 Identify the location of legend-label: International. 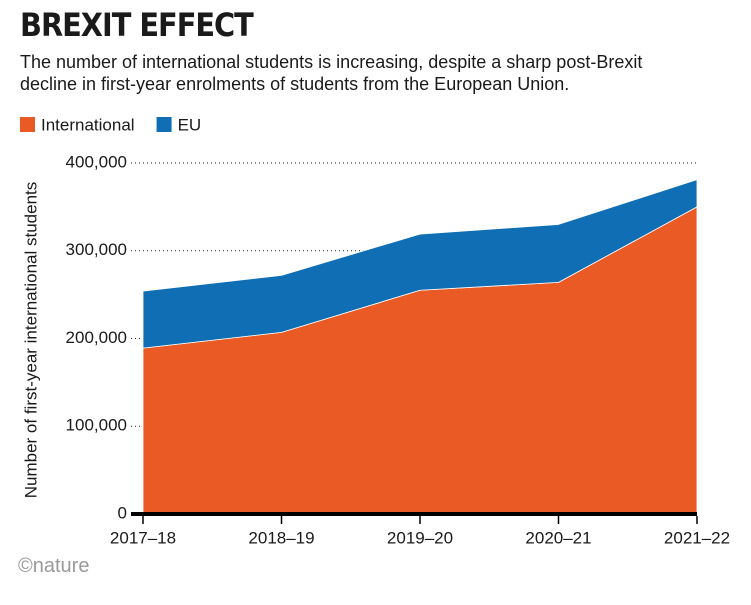
(88, 124).